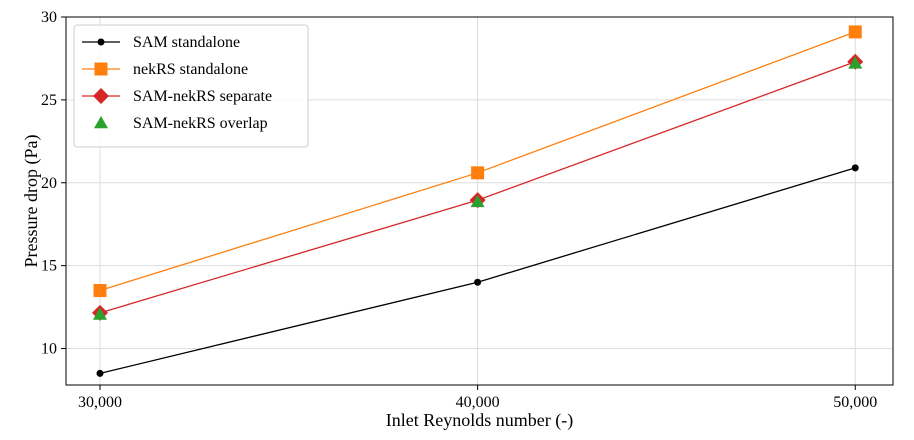 The height and width of the screenshot is (440, 914). I want to click on y-tick-label: 30, so click(49, 17).